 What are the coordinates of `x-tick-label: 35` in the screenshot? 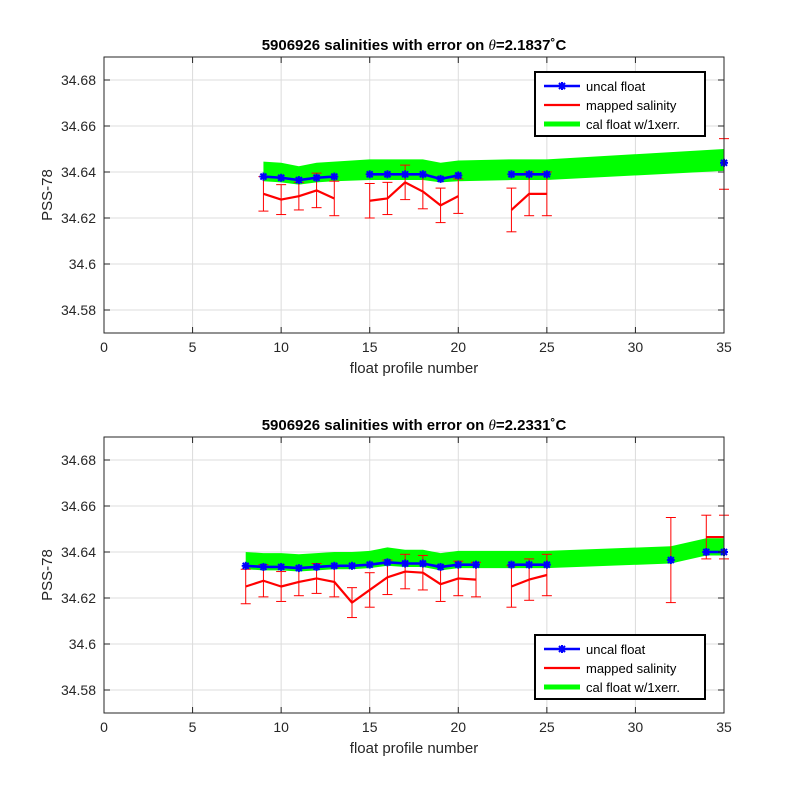 It's located at (724, 347).